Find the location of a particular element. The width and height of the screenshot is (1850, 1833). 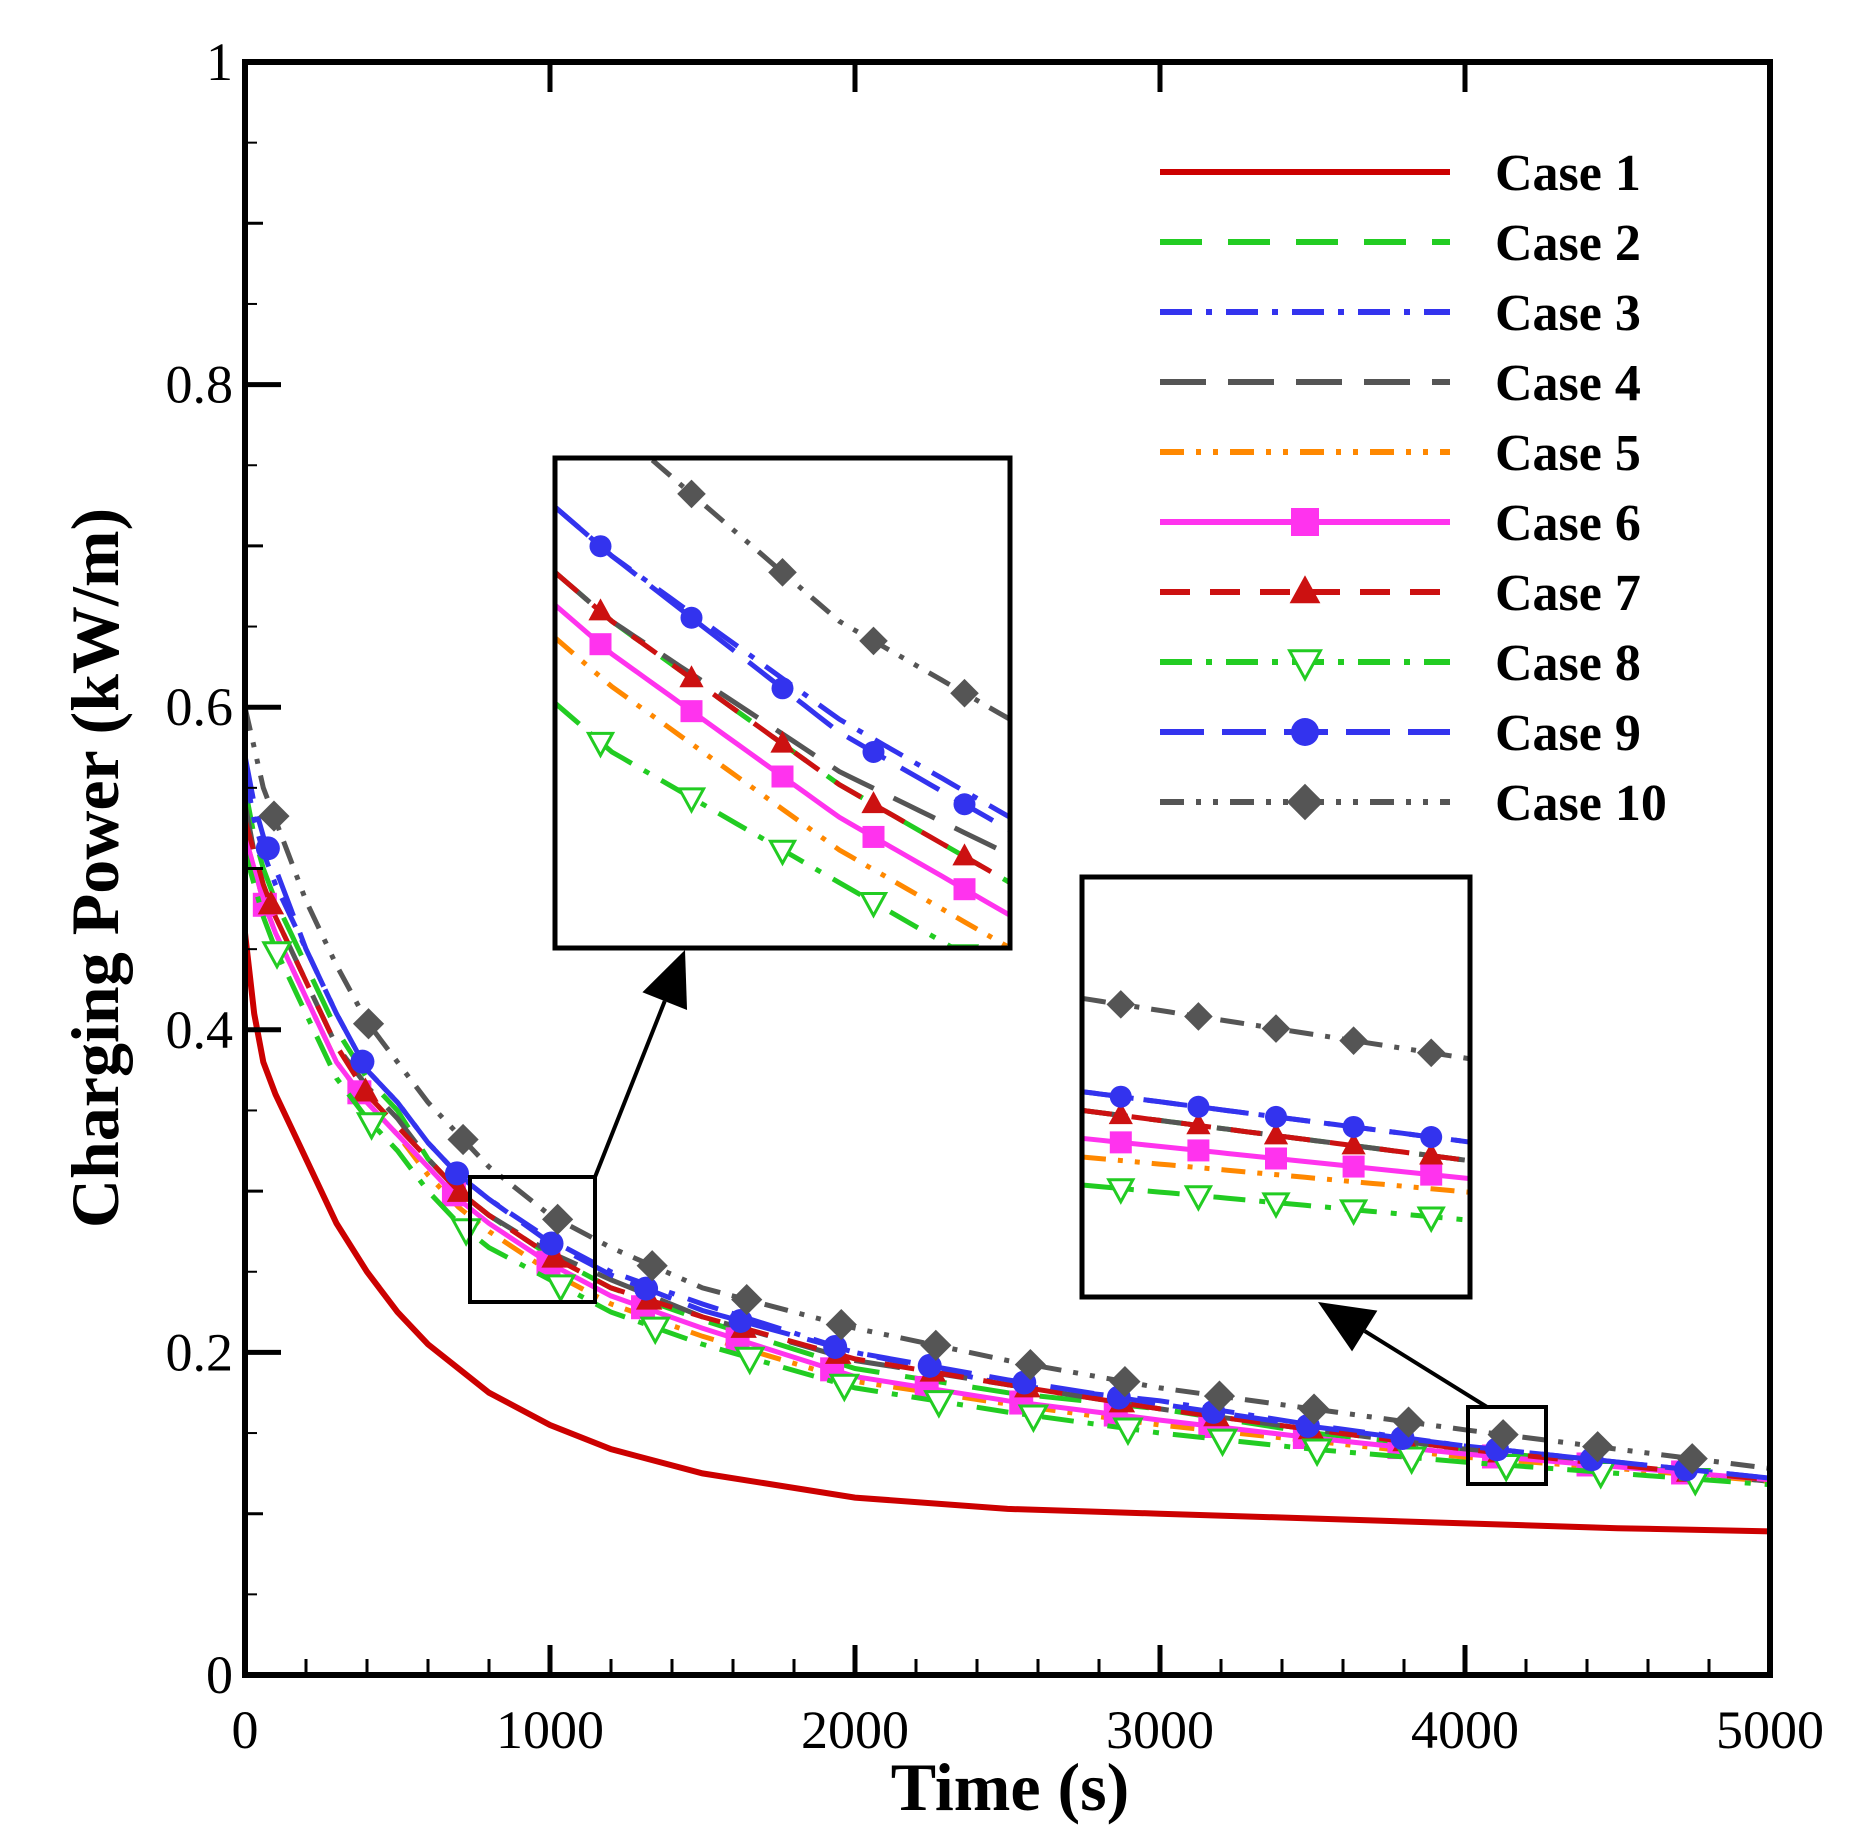

zoom-inset-1000s-content is located at coordinates (782, 673).